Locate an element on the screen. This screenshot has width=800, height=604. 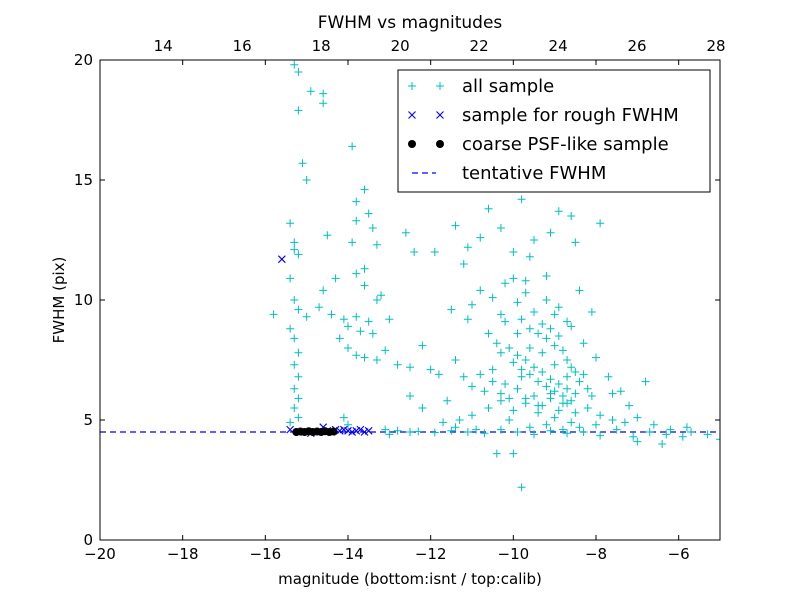
legend-markers is located at coordinates (426, 128).